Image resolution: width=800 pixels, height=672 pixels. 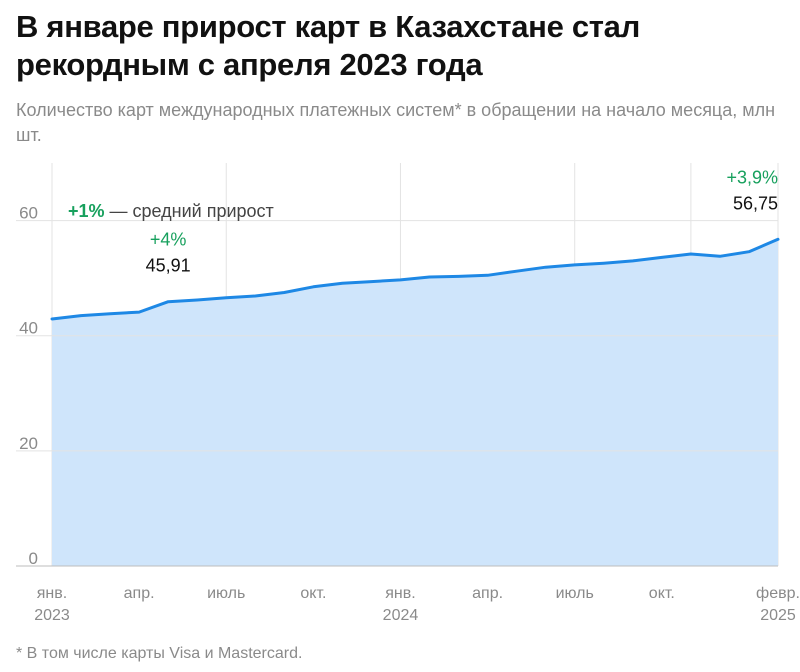 I want to click on y-tick-label: 0, so click(x=33, y=558).